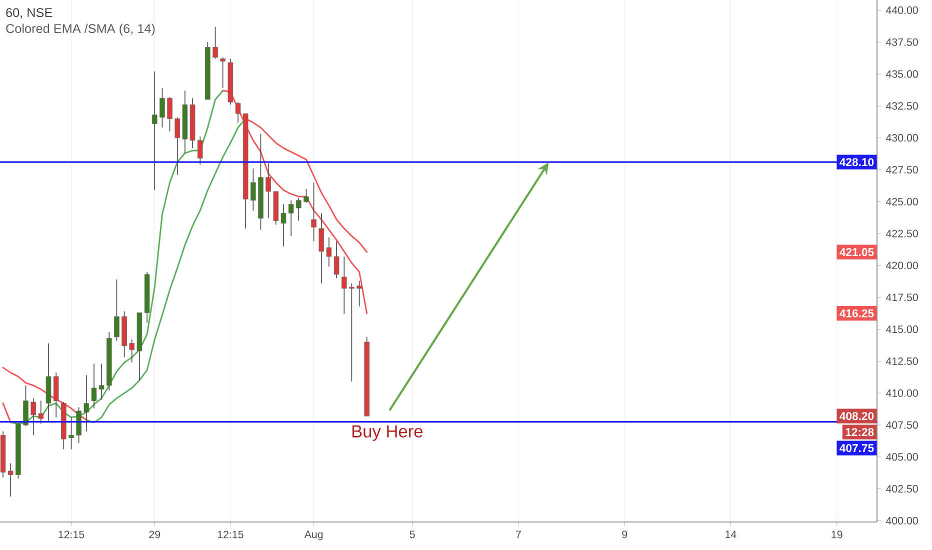 This screenshot has width=932, height=550. Describe the element at coordinates (857, 162) in the screenshot. I see `ref-line-label: 428.10` at that location.